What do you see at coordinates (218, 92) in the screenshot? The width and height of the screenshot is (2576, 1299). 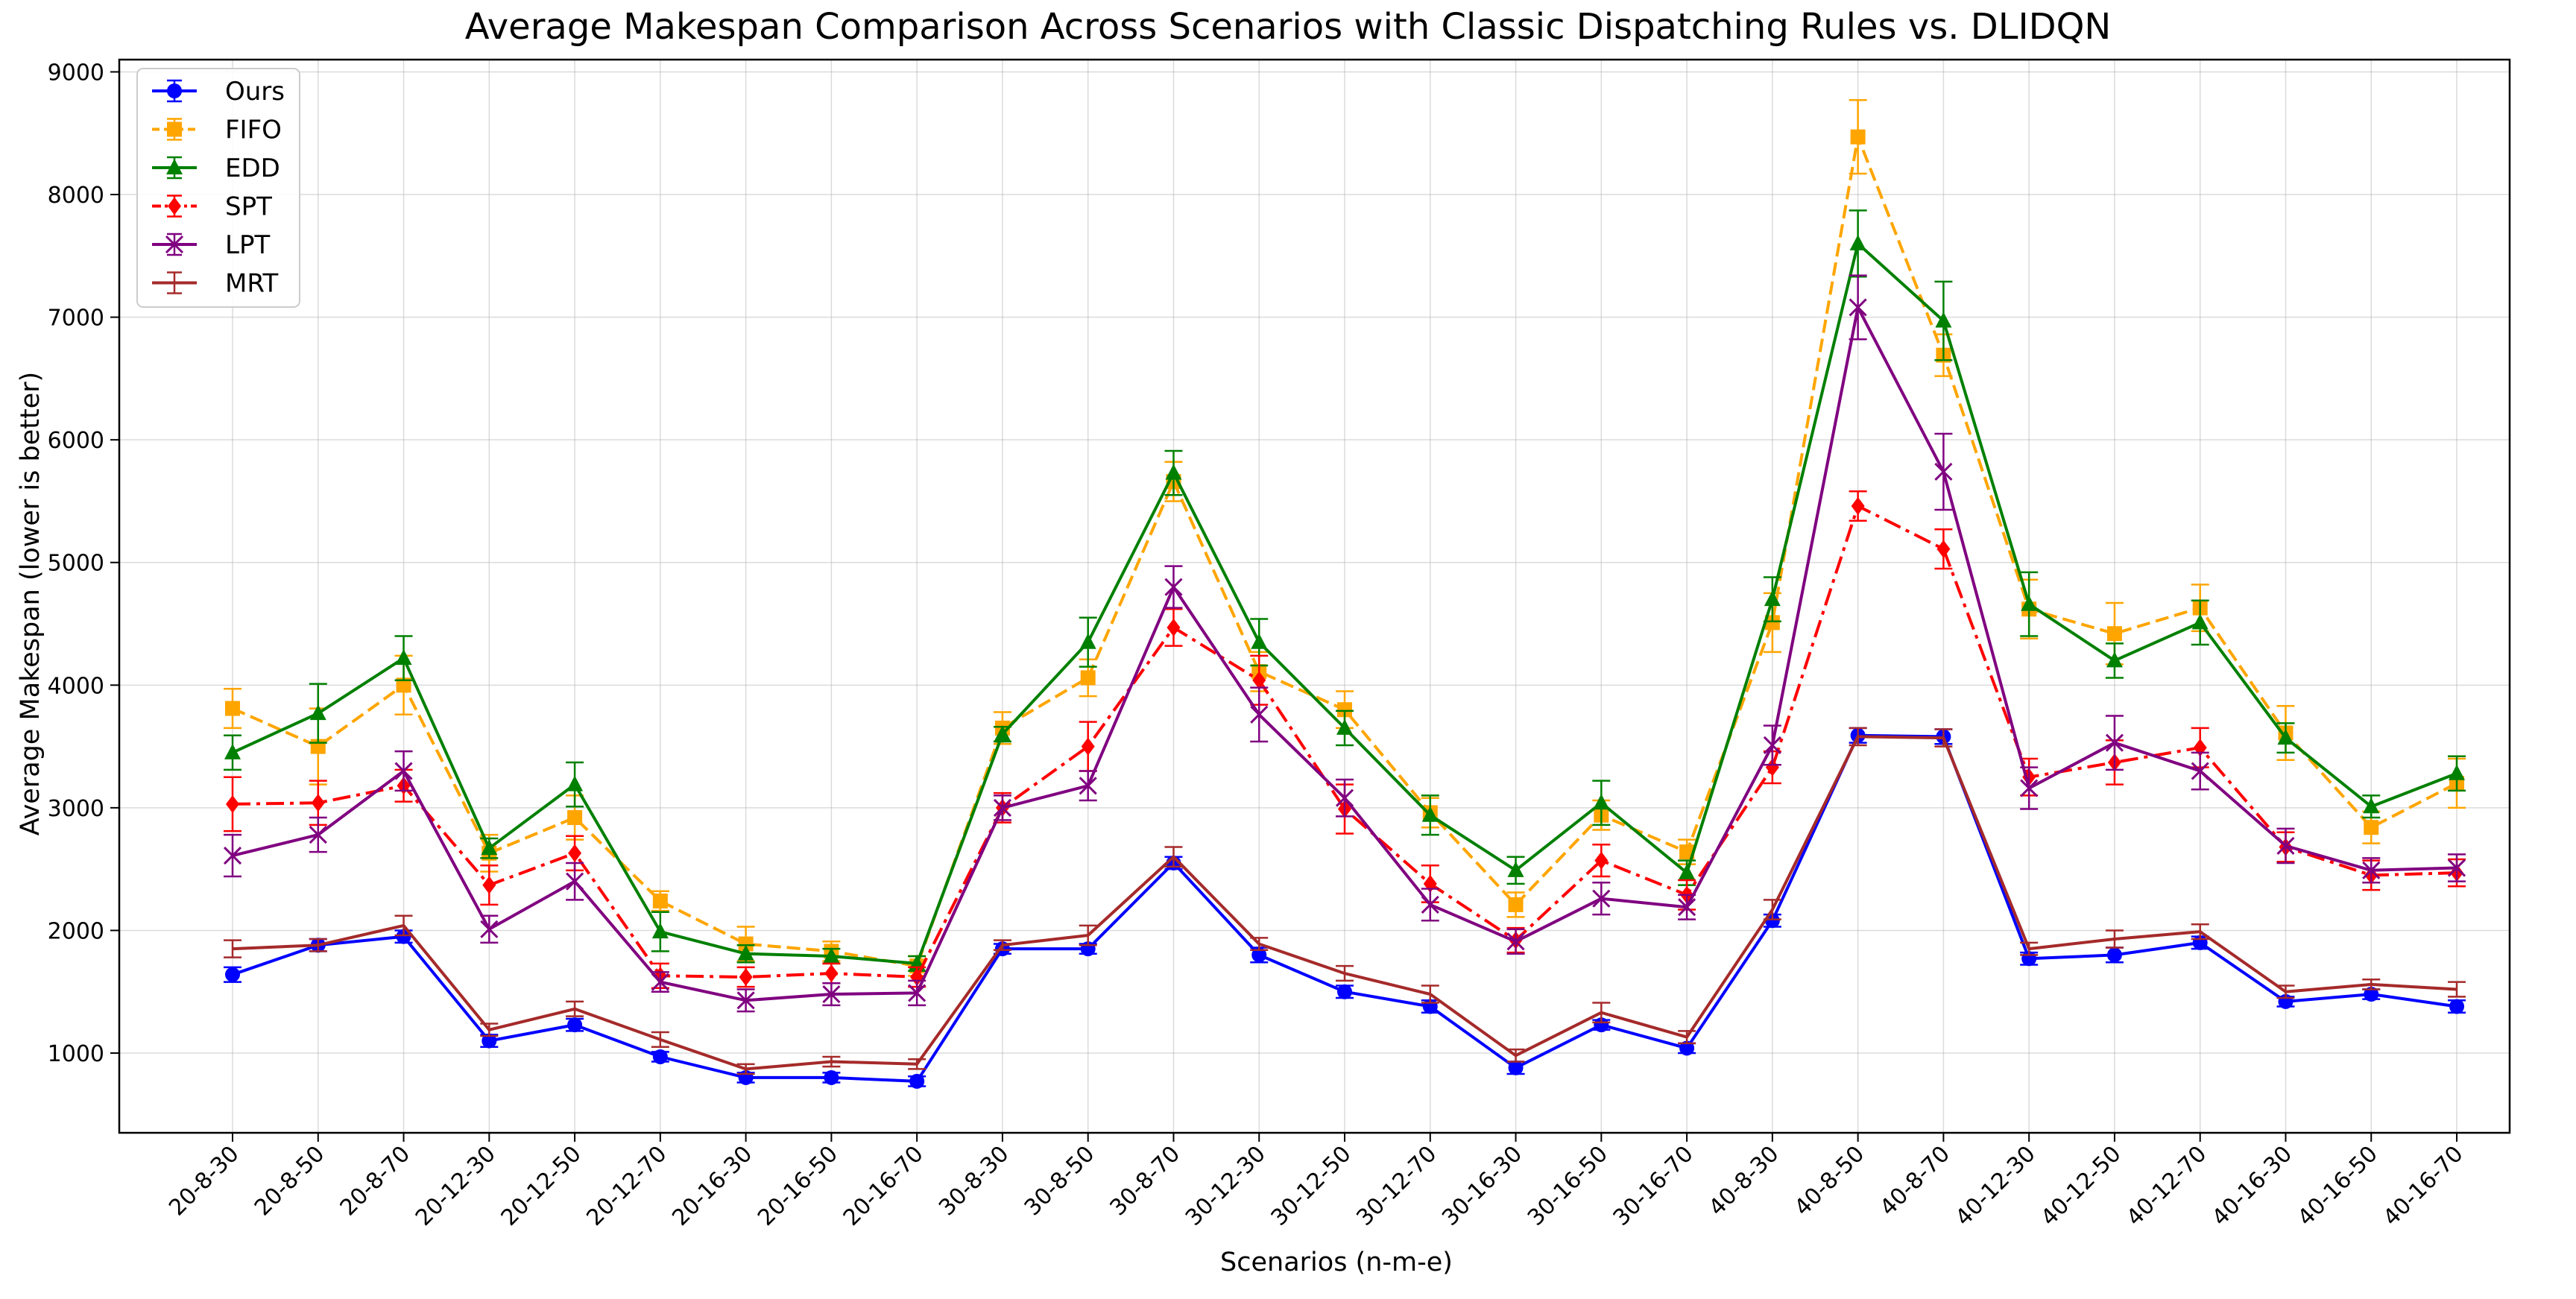 I see `legend-entry-ours: Ours` at bounding box center [218, 92].